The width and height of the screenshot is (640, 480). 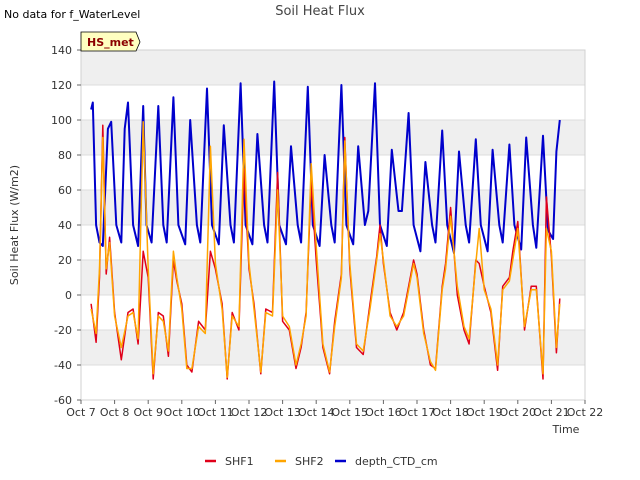 What do you see at coordinates (396, 461) in the screenshot?
I see `legend-label-depth-ctd-cm: depth_CTD_cm` at bounding box center [396, 461].